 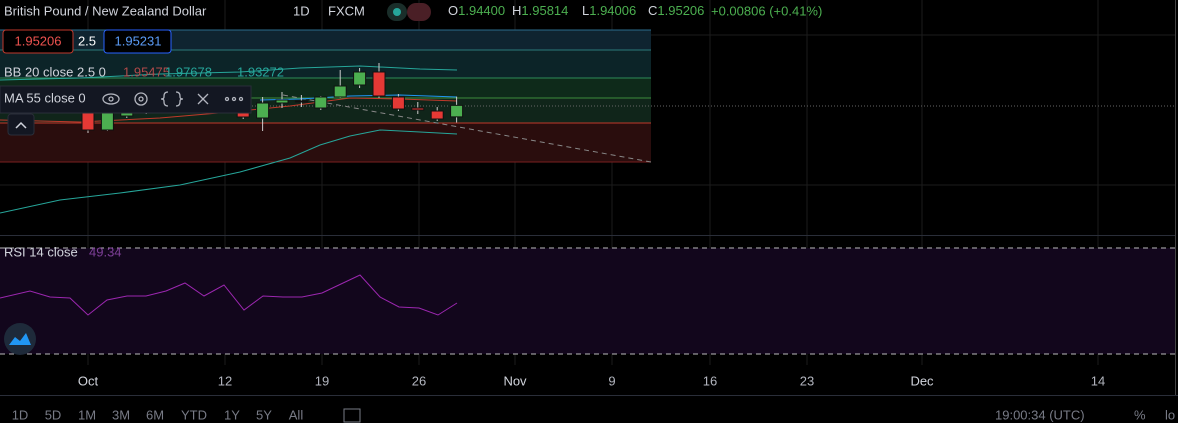 I want to click on interval: 1D, so click(x=301, y=10).